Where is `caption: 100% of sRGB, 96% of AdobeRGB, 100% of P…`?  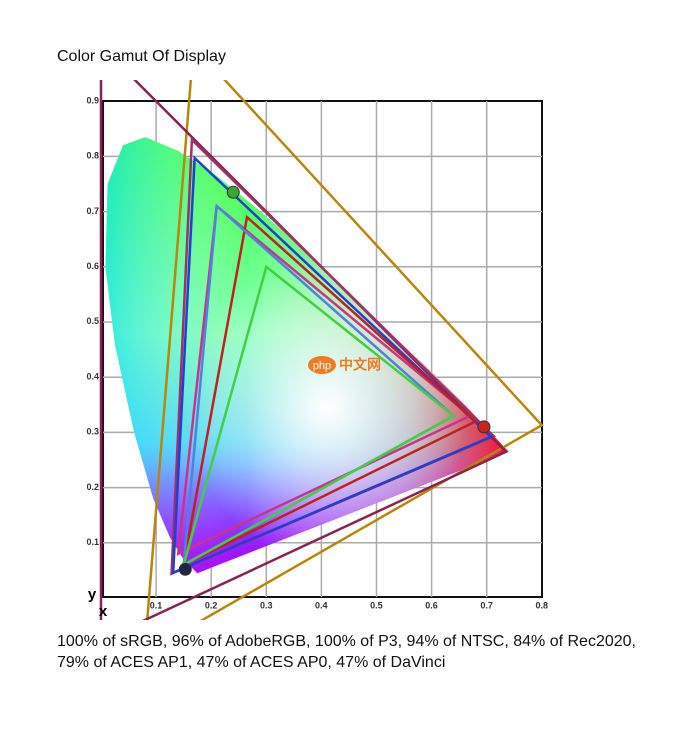 caption: 100% of sRGB, 96% of AdobeRGB, 100% of P… is located at coordinates (346, 652).